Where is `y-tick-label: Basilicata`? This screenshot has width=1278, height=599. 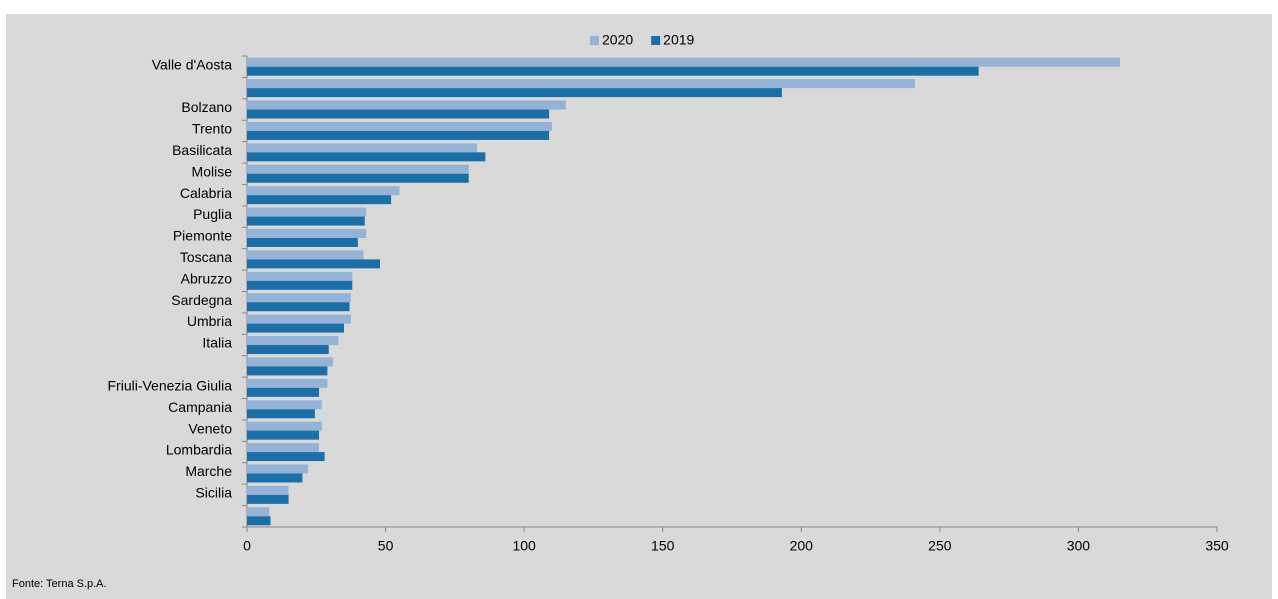 y-tick-label: Basilicata is located at coordinates (202, 150).